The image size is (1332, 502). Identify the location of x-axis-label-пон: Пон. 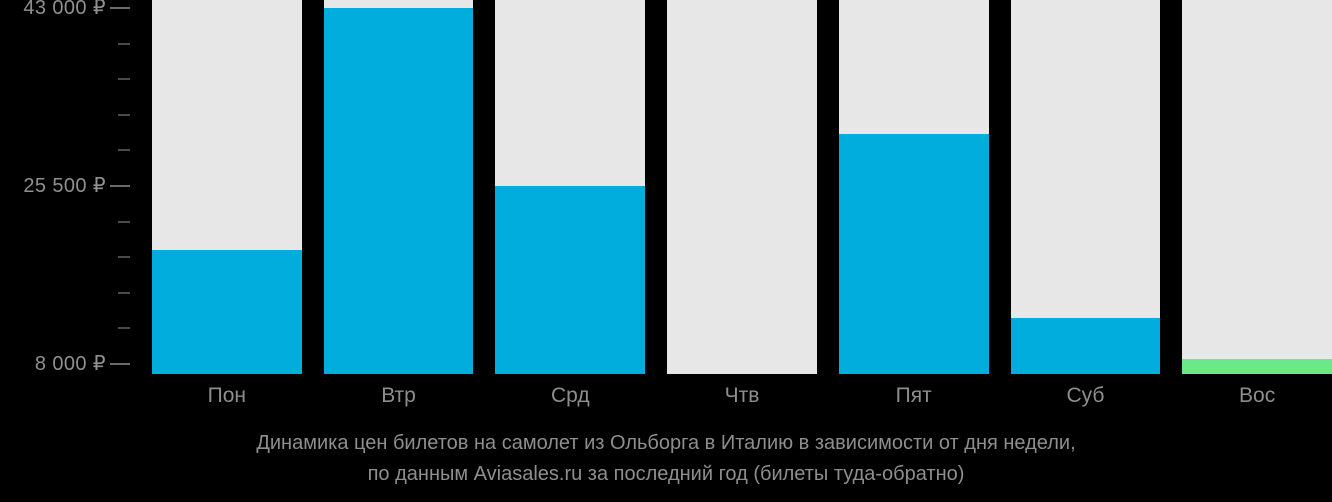
(227, 395).